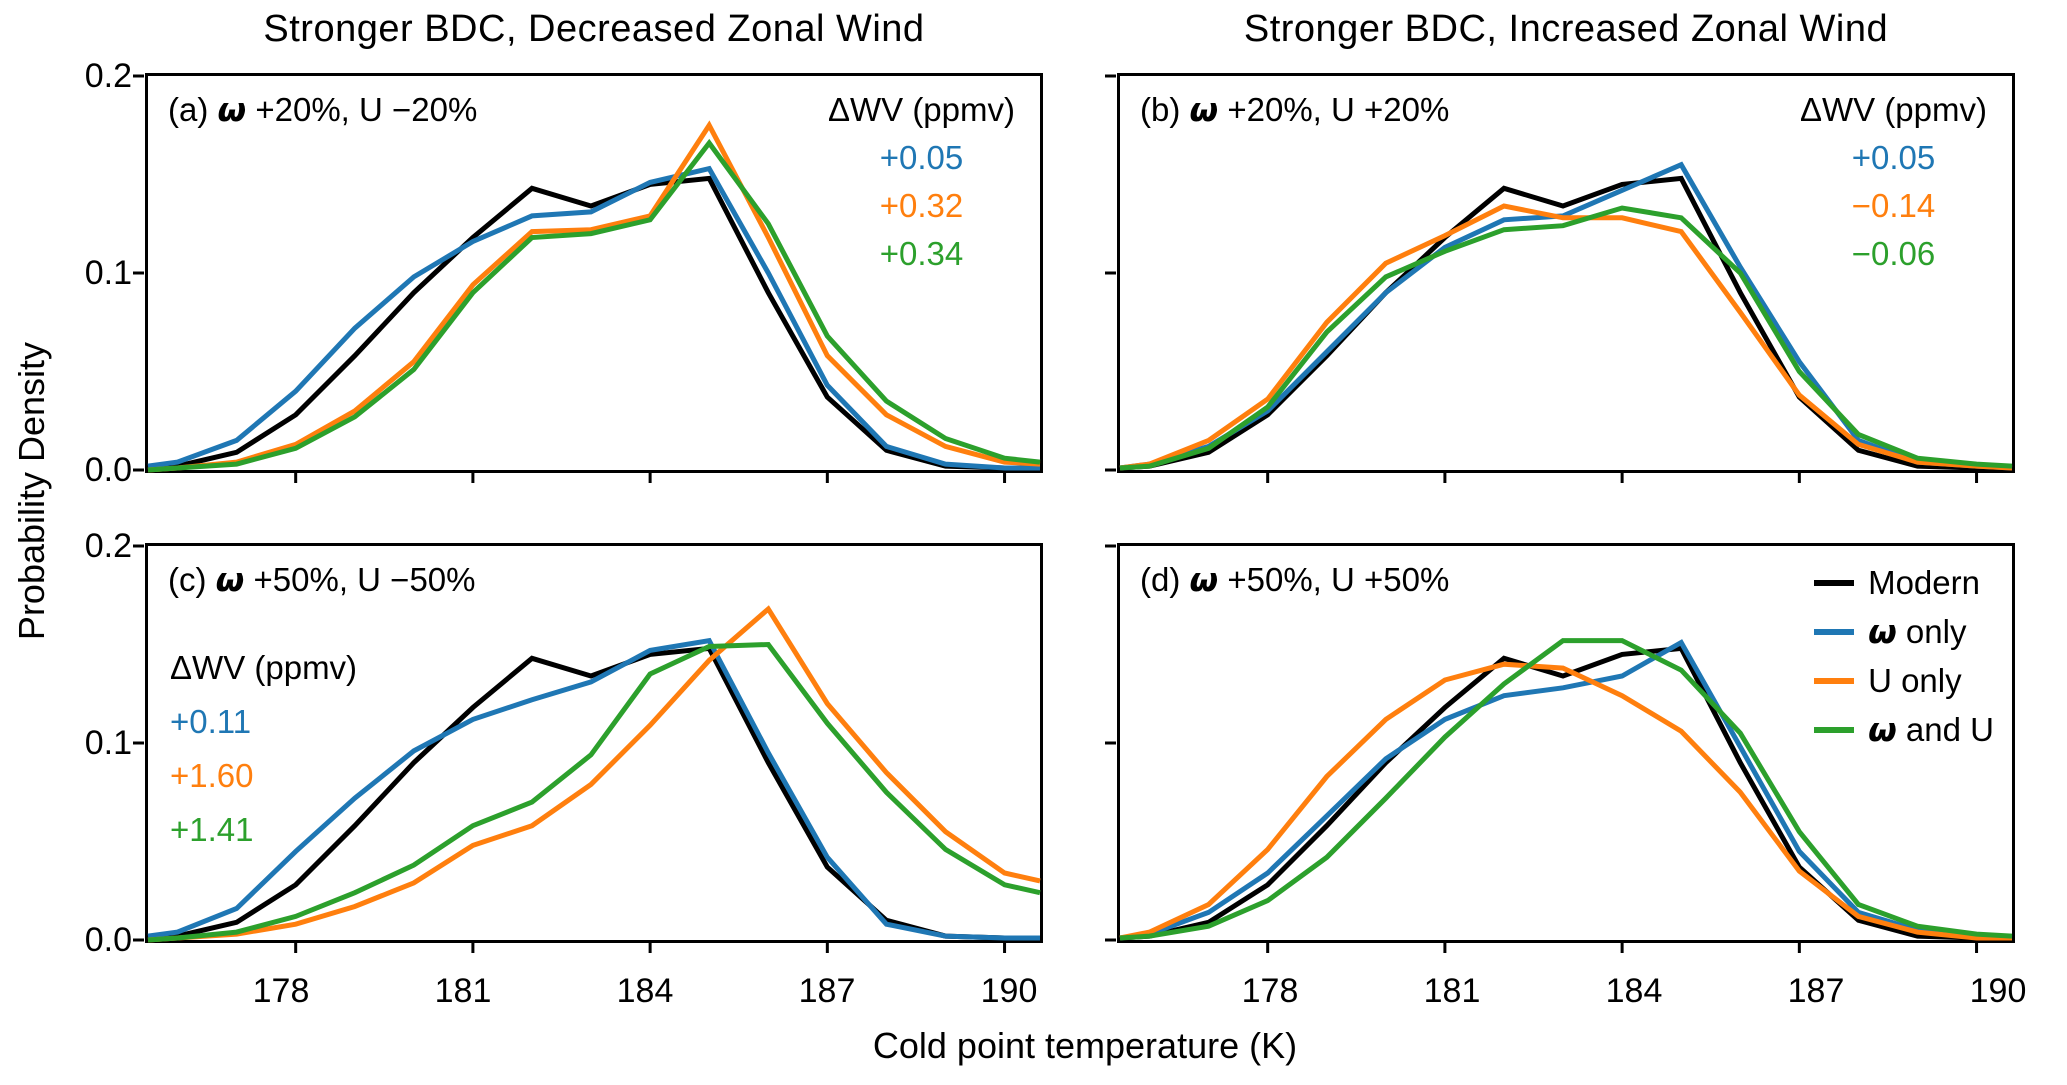 The image size is (2067, 1085). What do you see at coordinates (193, 109) in the screenshot?
I see `panel-a-label-pre: (a)` at bounding box center [193, 109].